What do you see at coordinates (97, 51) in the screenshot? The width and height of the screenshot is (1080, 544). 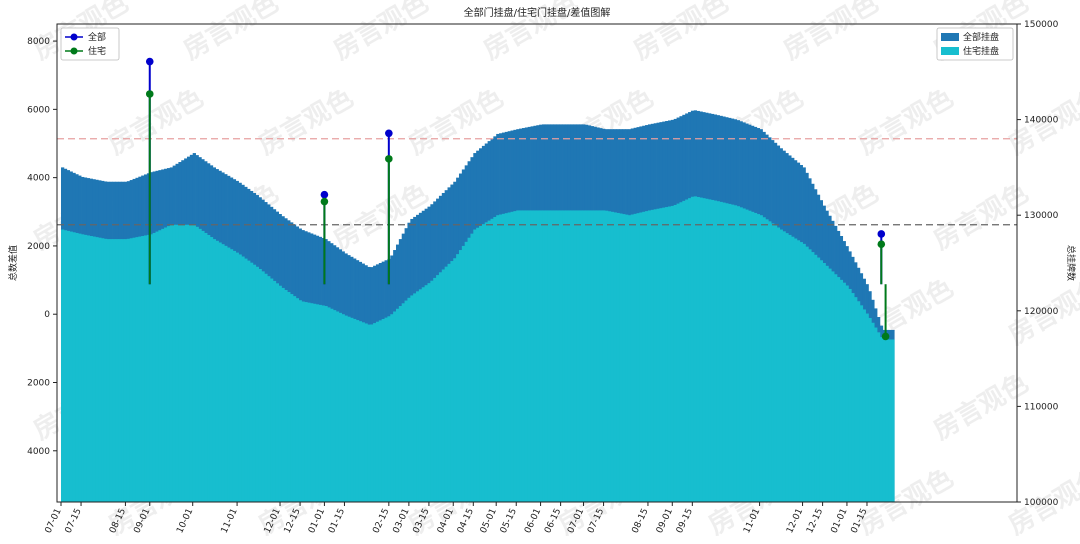 I see `legend-residential-label: 住宅` at bounding box center [97, 51].